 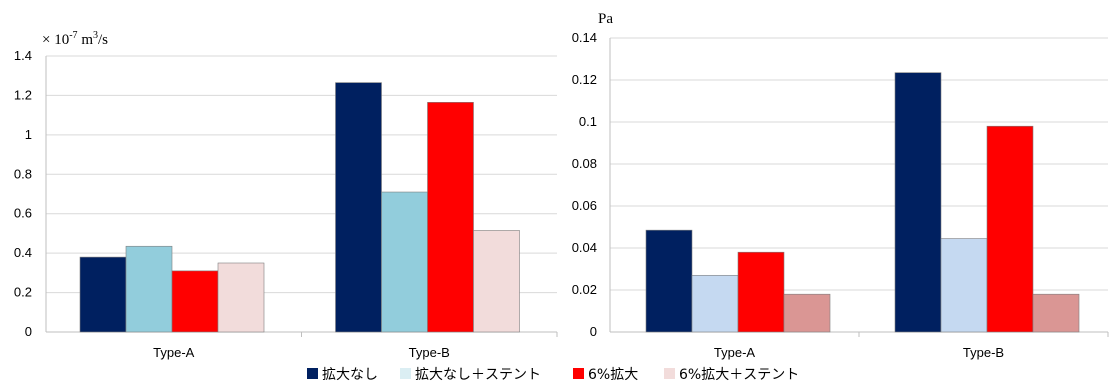 I want to click on y-tick-label: 0.8, so click(x=23, y=173).